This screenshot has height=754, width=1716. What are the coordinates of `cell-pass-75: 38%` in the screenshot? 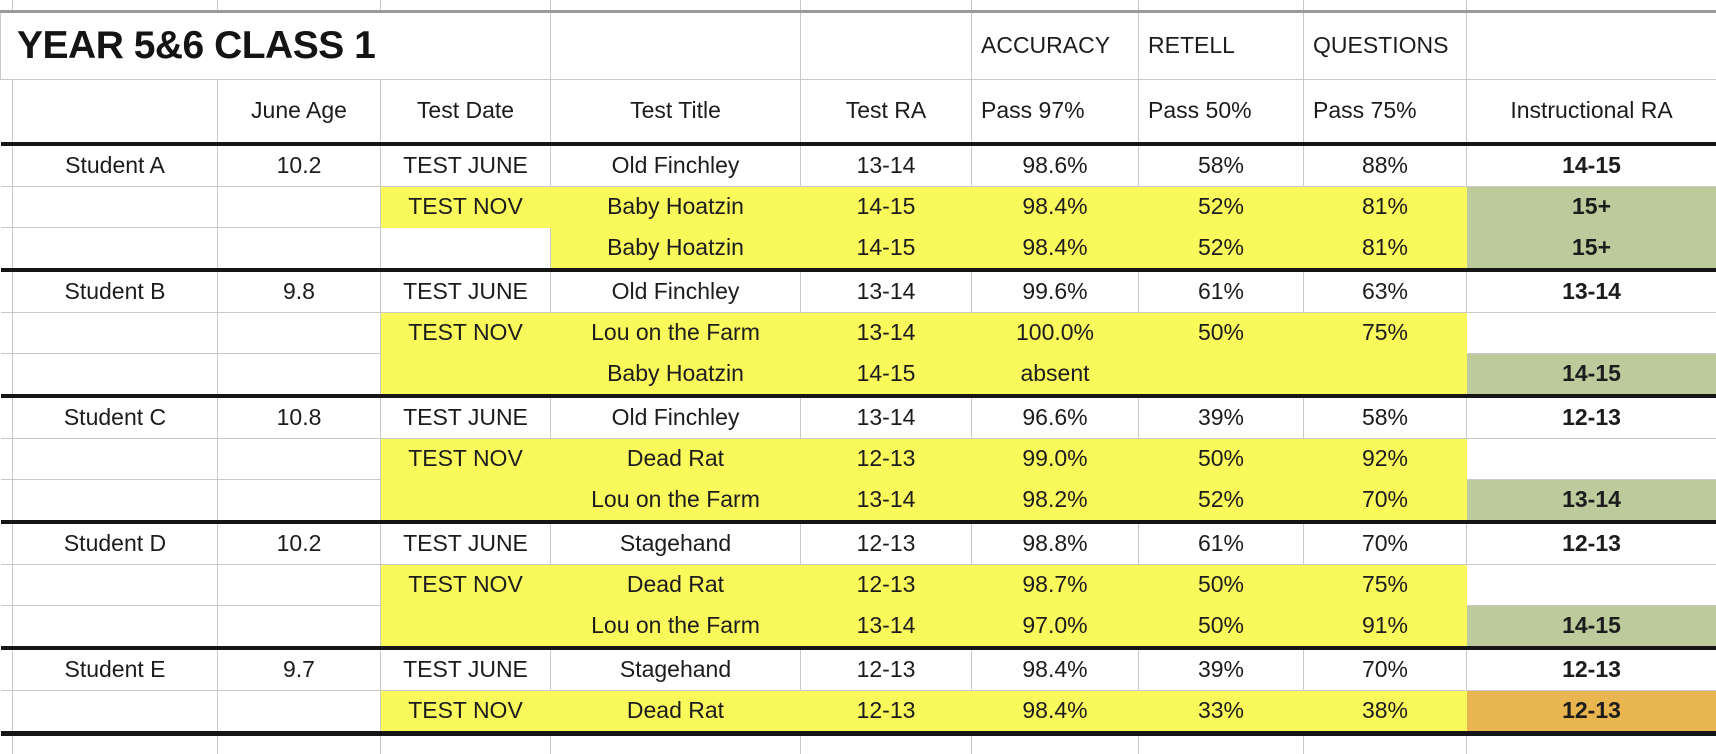 It's located at (1385, 712).